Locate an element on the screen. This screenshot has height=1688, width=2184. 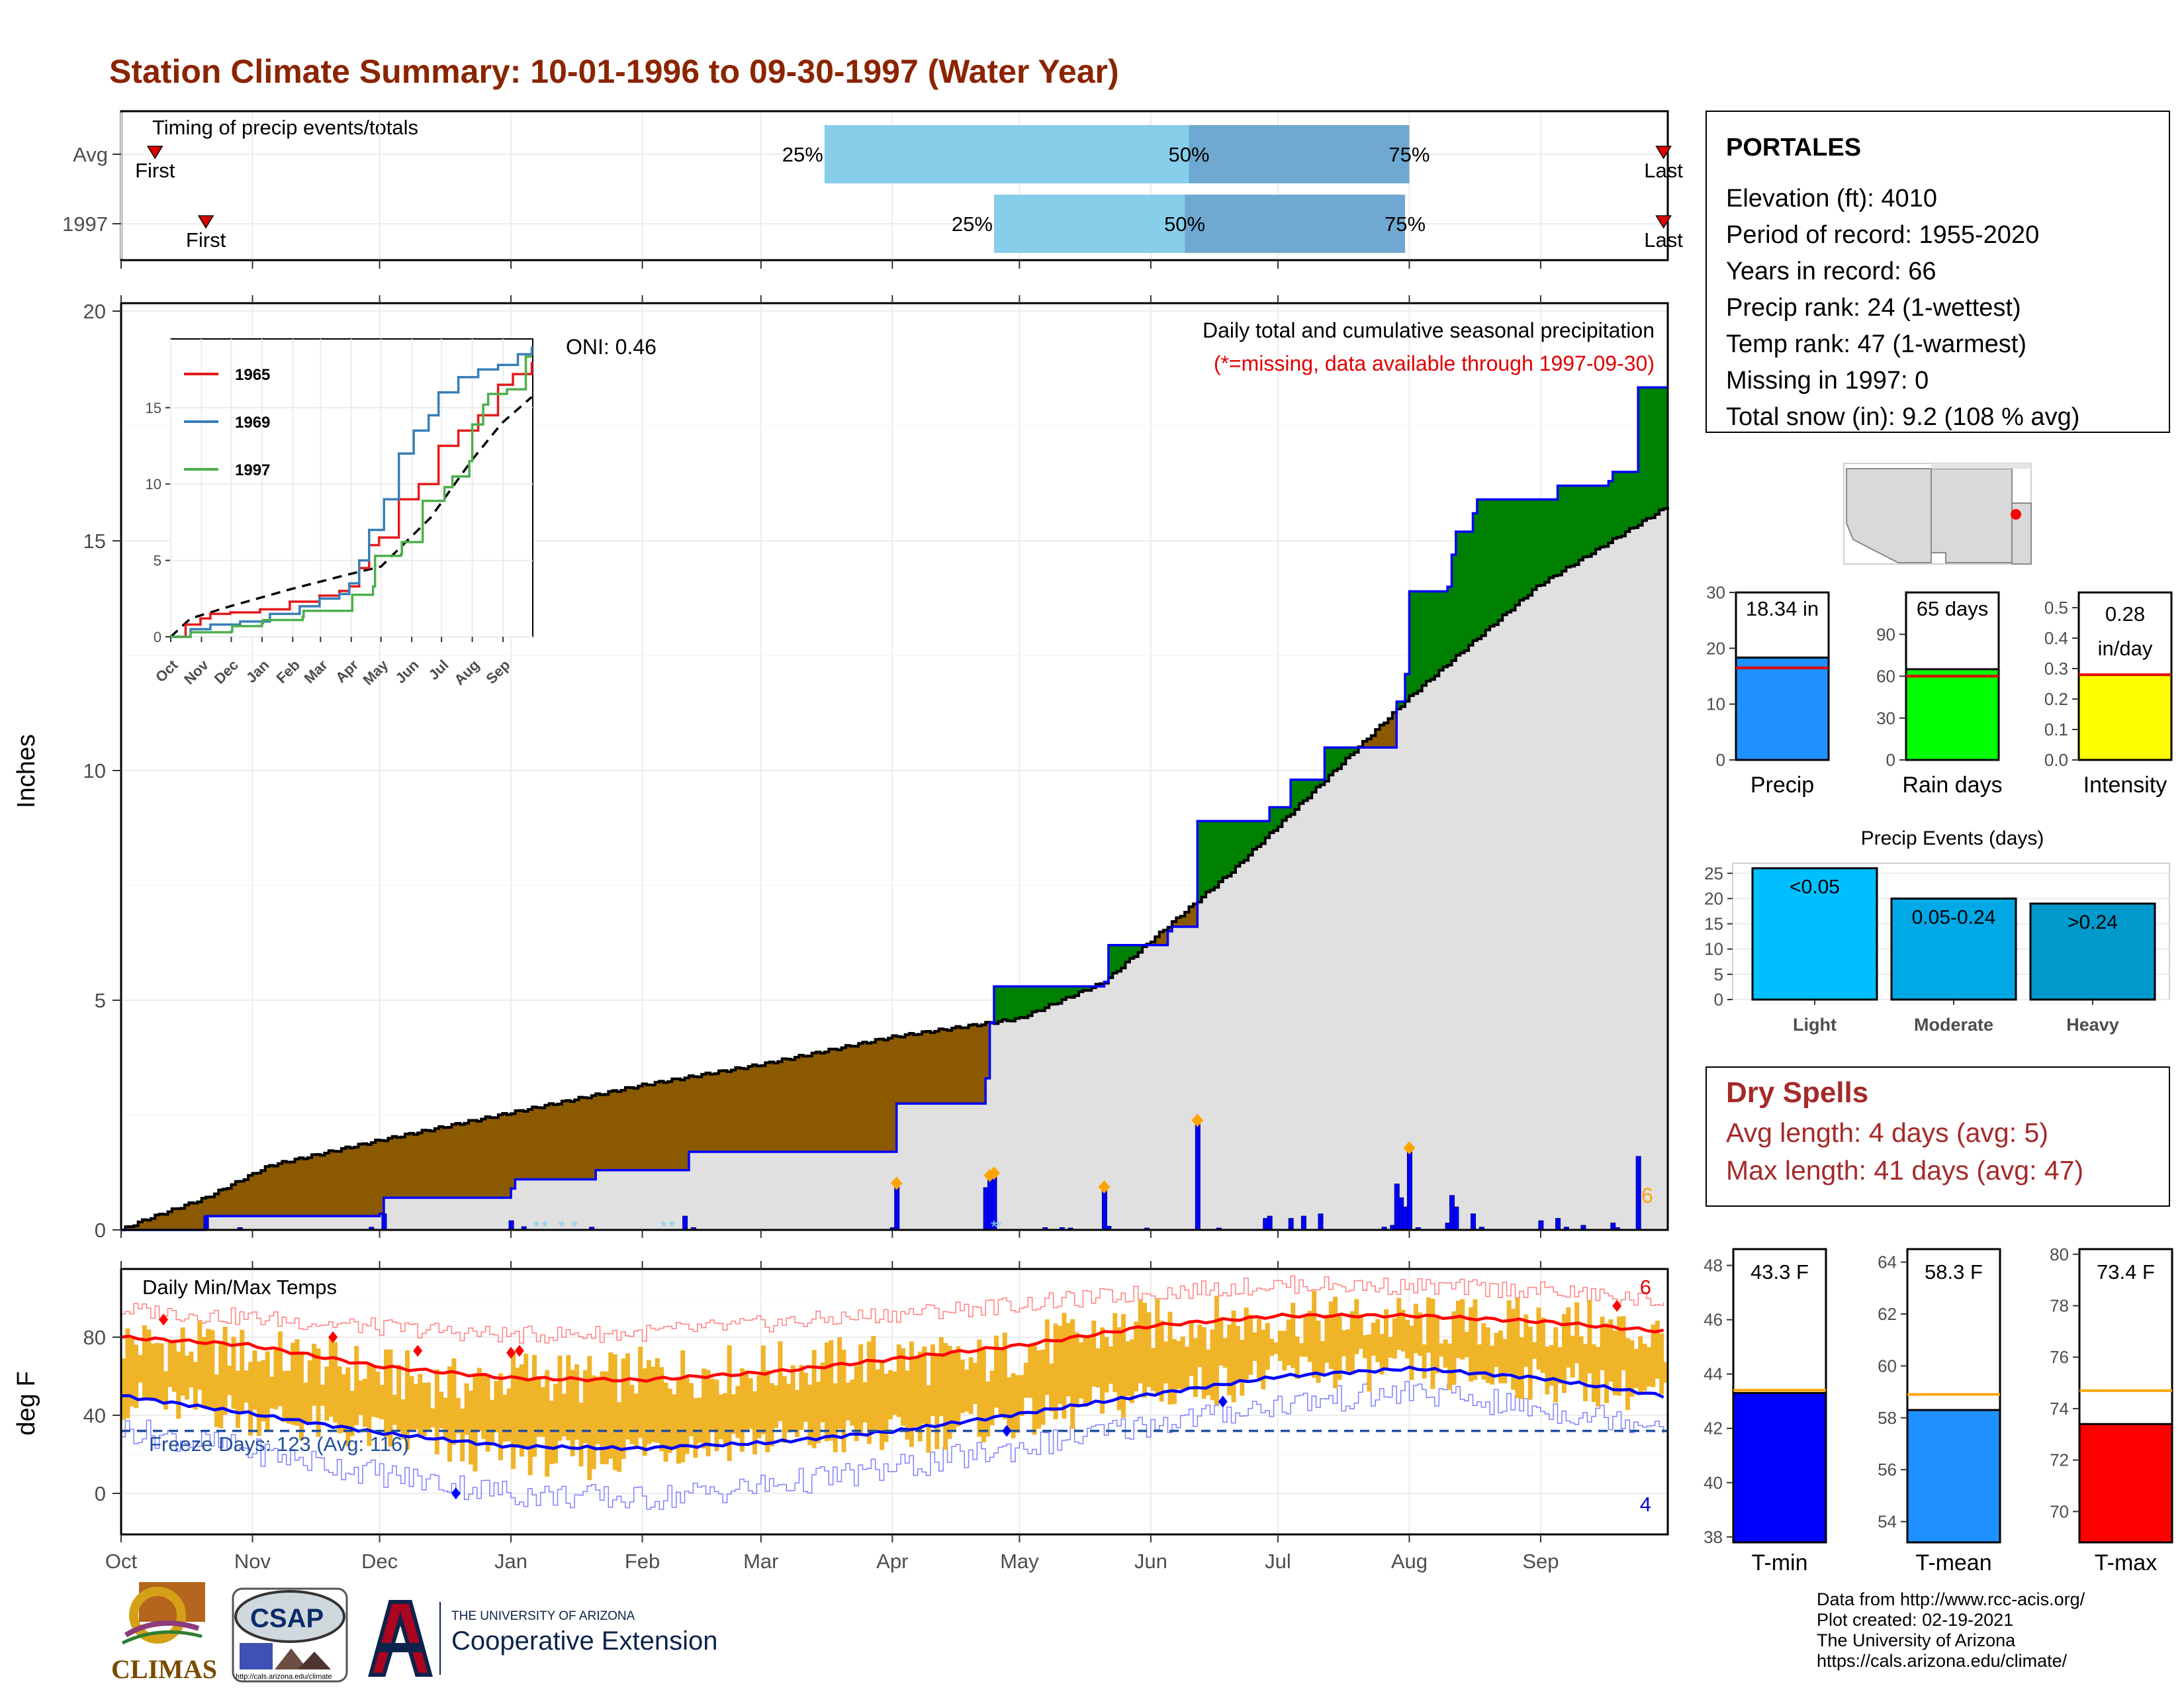
footer-line: The University of Arizona is located at coordinates (1917, 1640).